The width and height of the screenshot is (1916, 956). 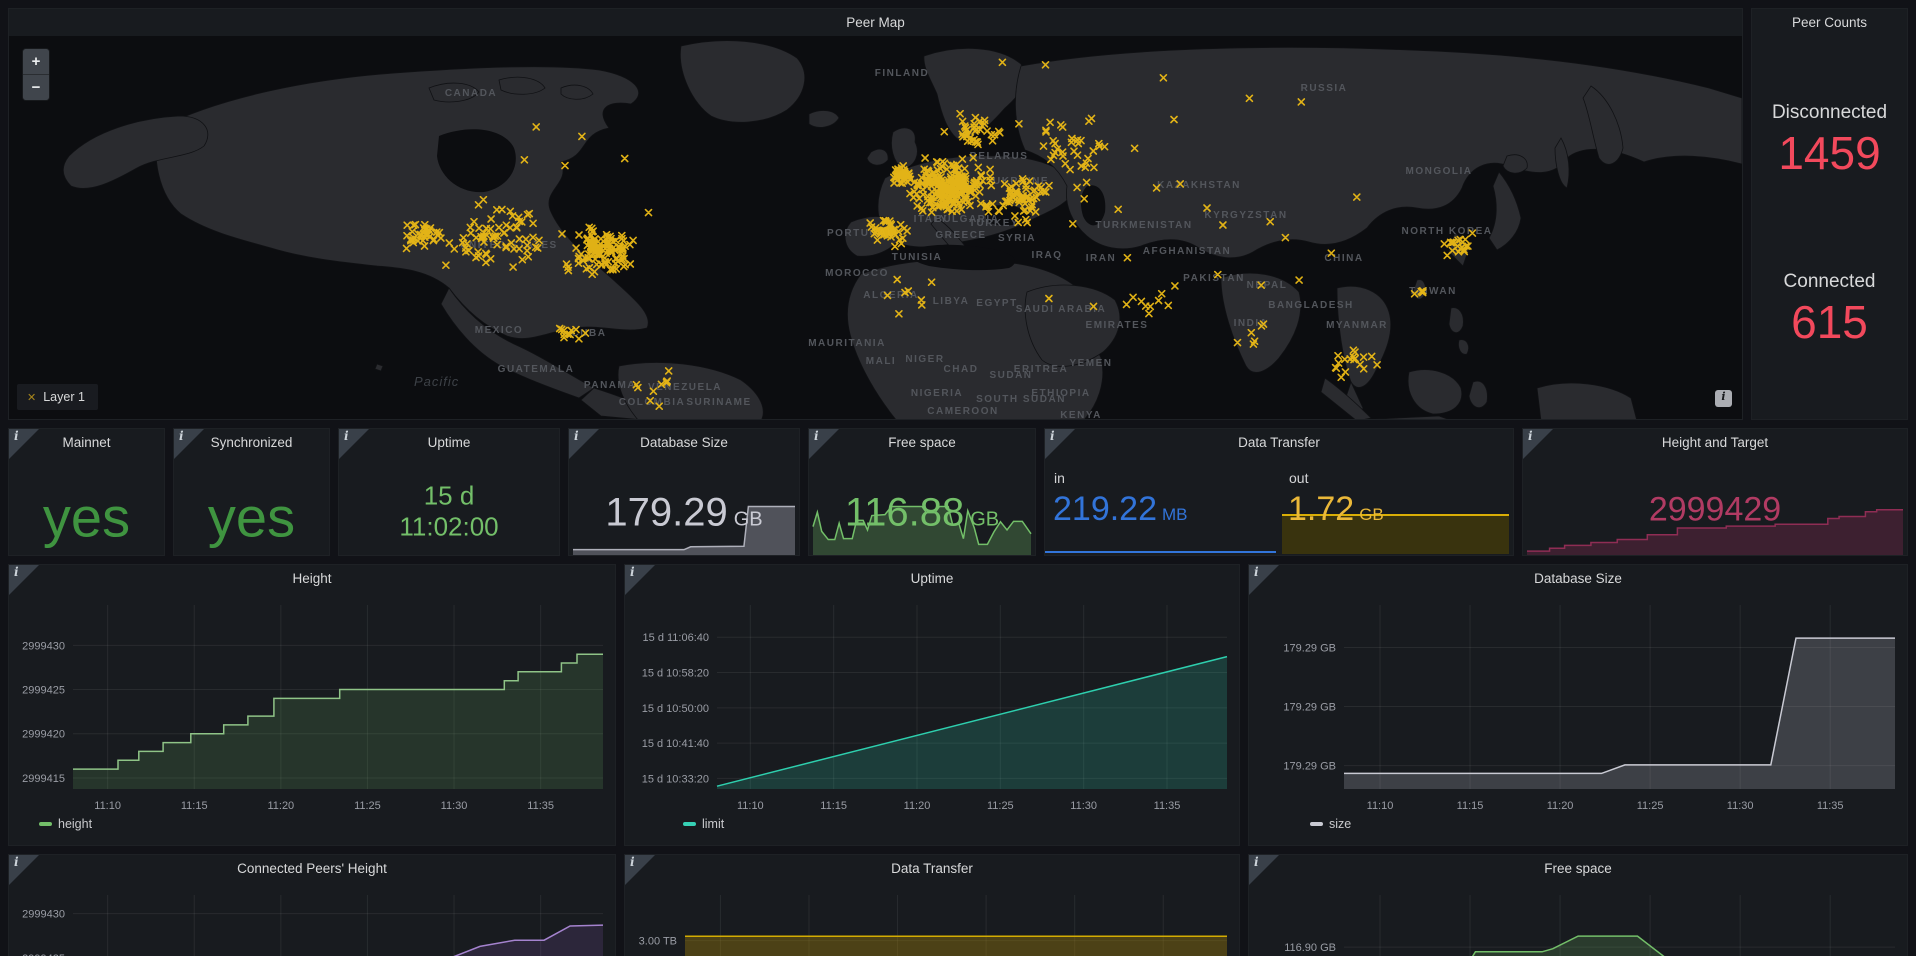 What do you see at coordinates (861, 233) in the screenshot?
I see `country-label: PORTUGAL` at bounding box center [861, 233].